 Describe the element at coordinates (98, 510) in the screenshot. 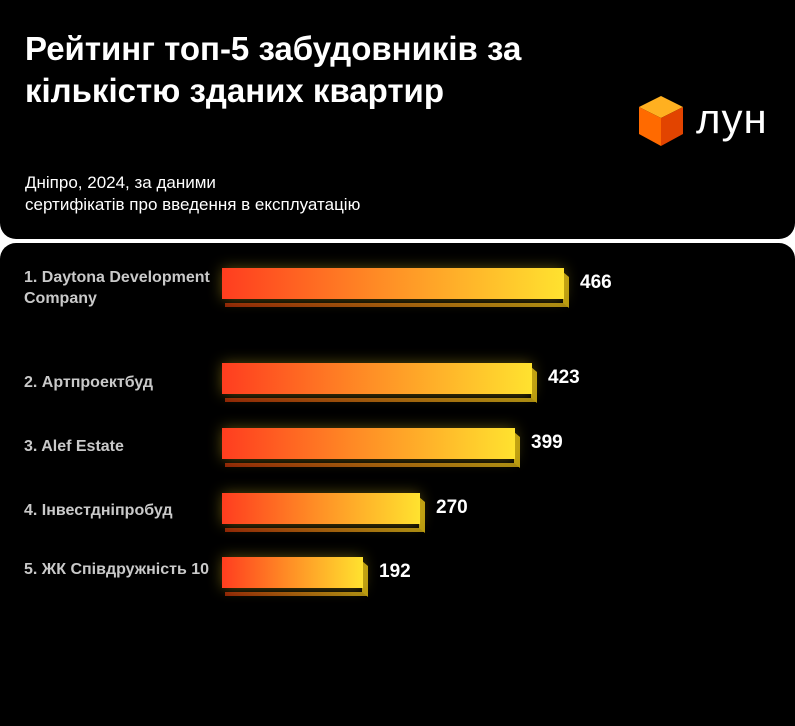

I see `category-label: 4. Інвестдніпробуд` at that location.